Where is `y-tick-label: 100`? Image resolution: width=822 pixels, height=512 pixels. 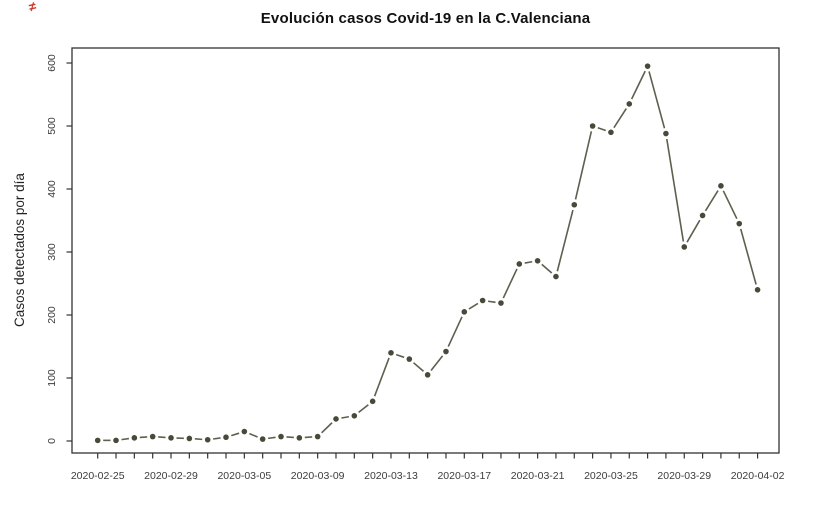 y-tick-label: 100 is located at coordinates (52, 378).